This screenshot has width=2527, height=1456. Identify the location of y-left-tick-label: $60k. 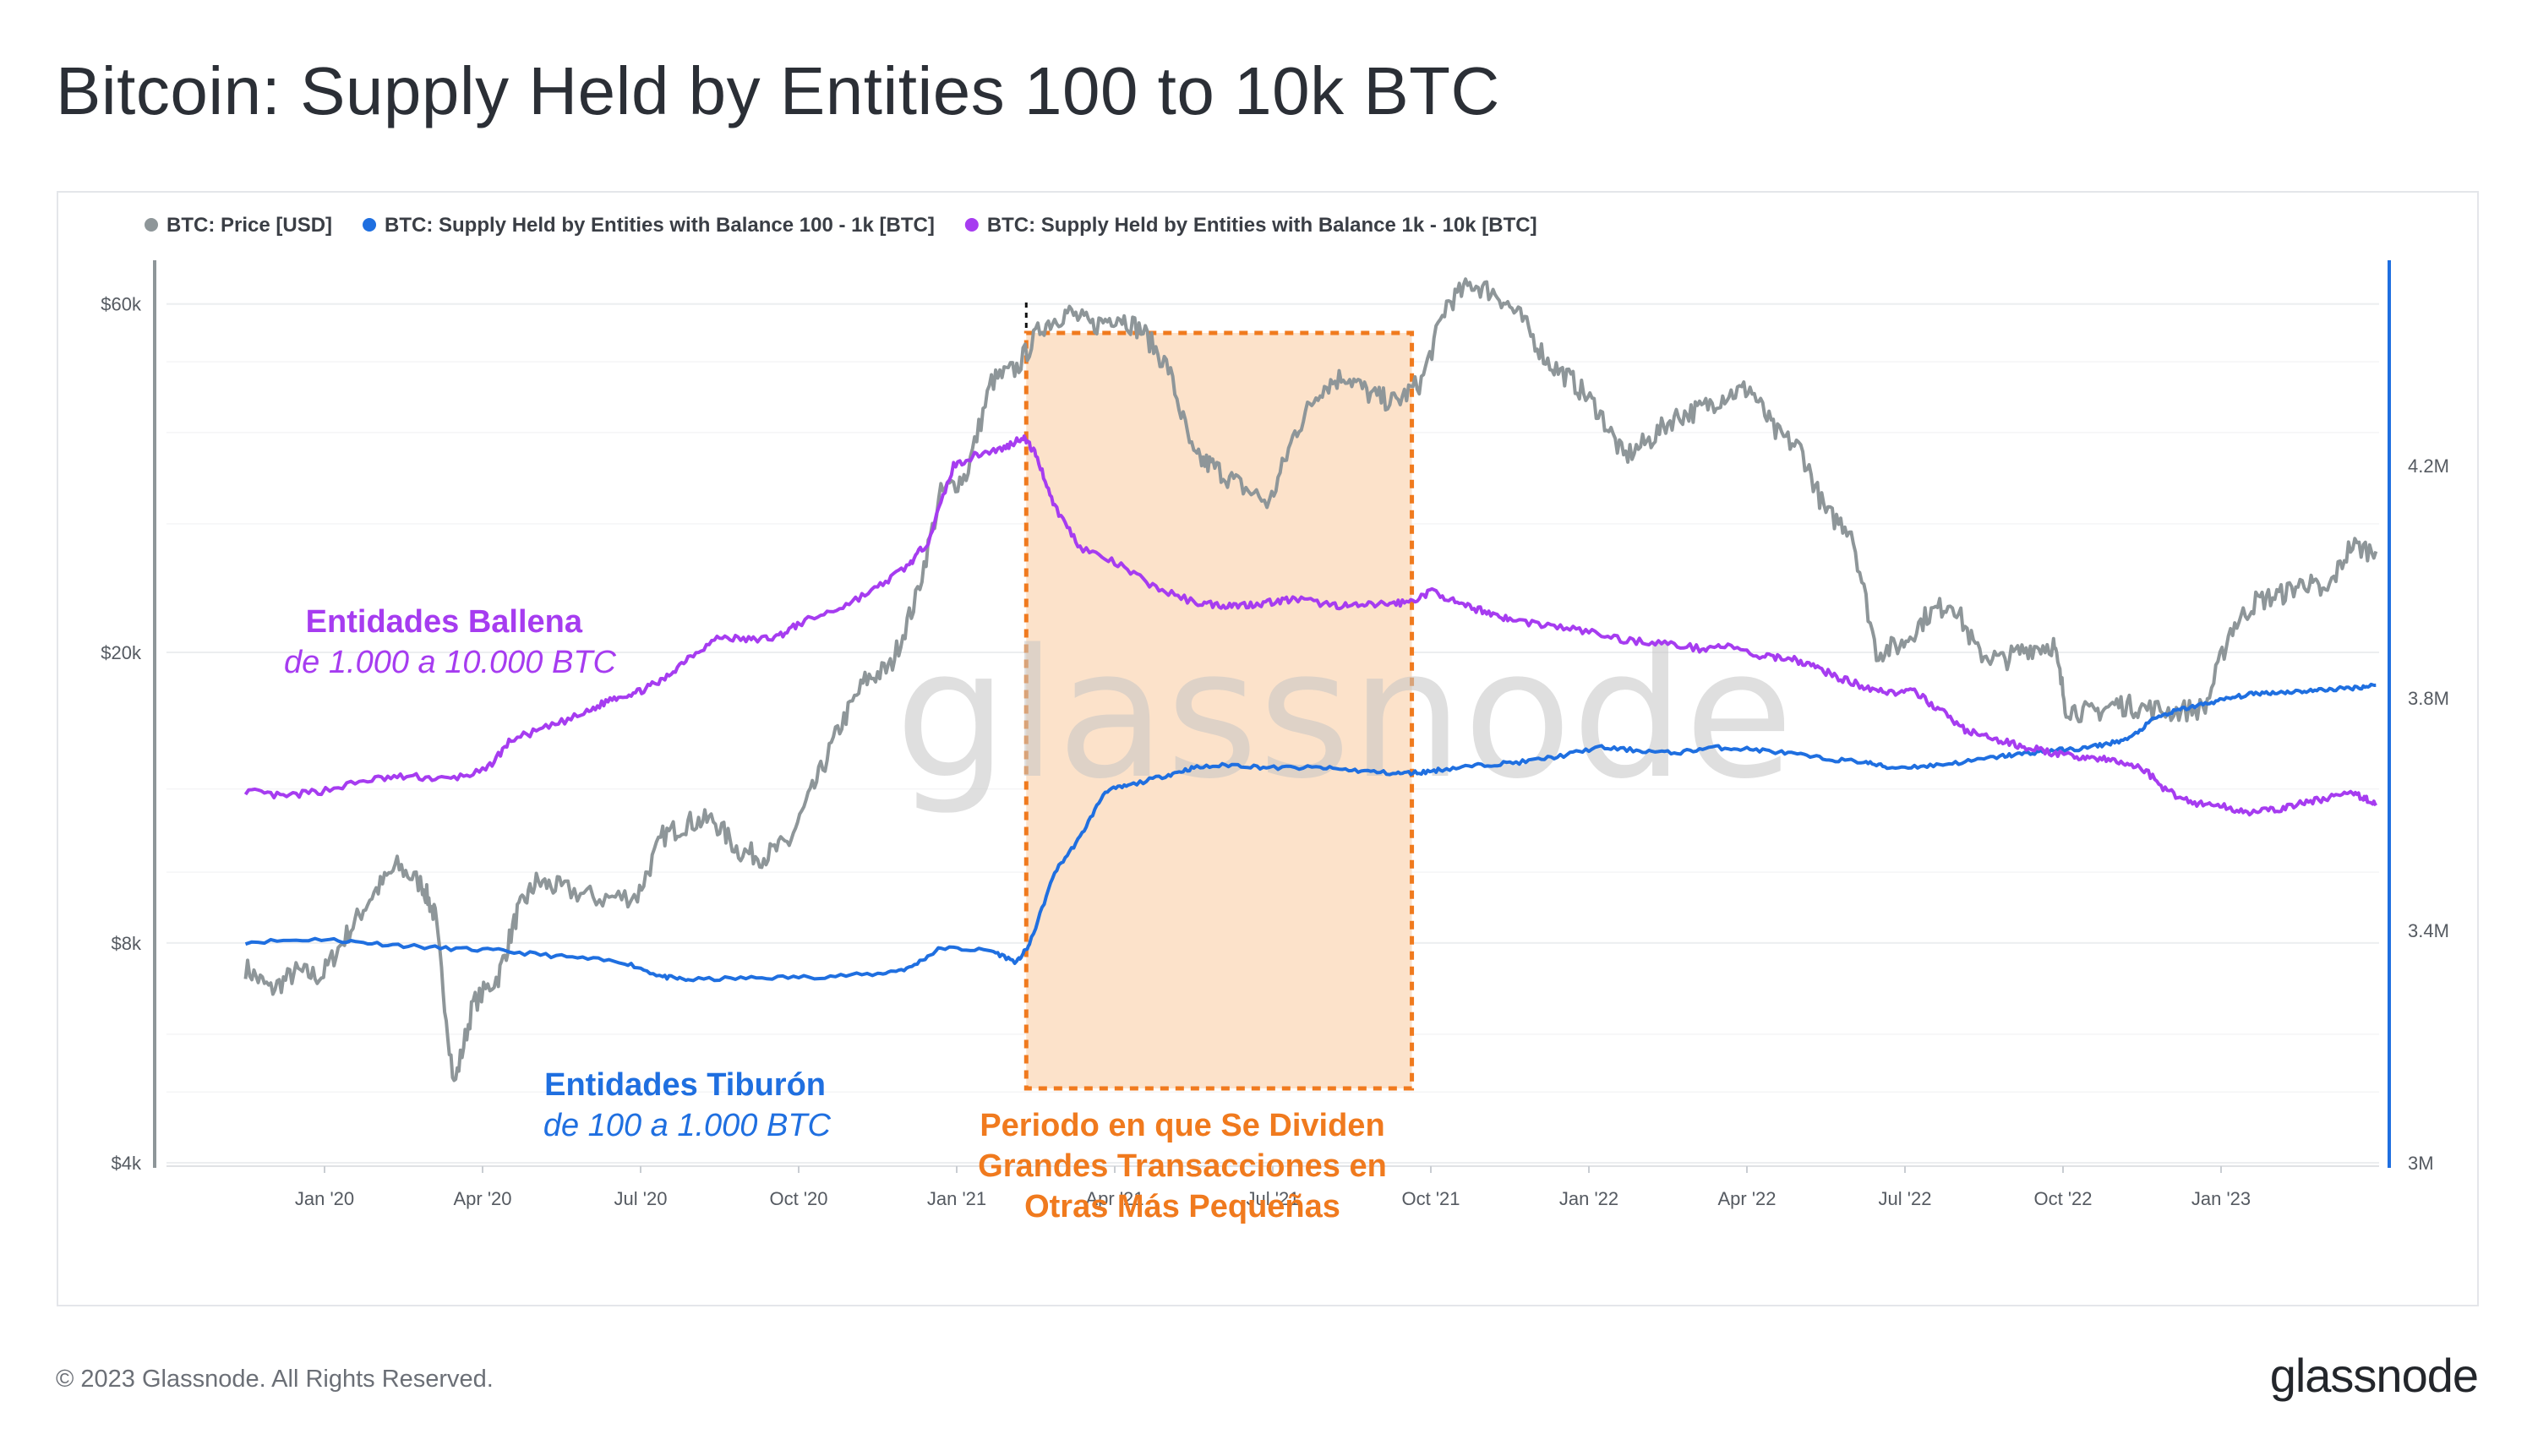
(121, 304).